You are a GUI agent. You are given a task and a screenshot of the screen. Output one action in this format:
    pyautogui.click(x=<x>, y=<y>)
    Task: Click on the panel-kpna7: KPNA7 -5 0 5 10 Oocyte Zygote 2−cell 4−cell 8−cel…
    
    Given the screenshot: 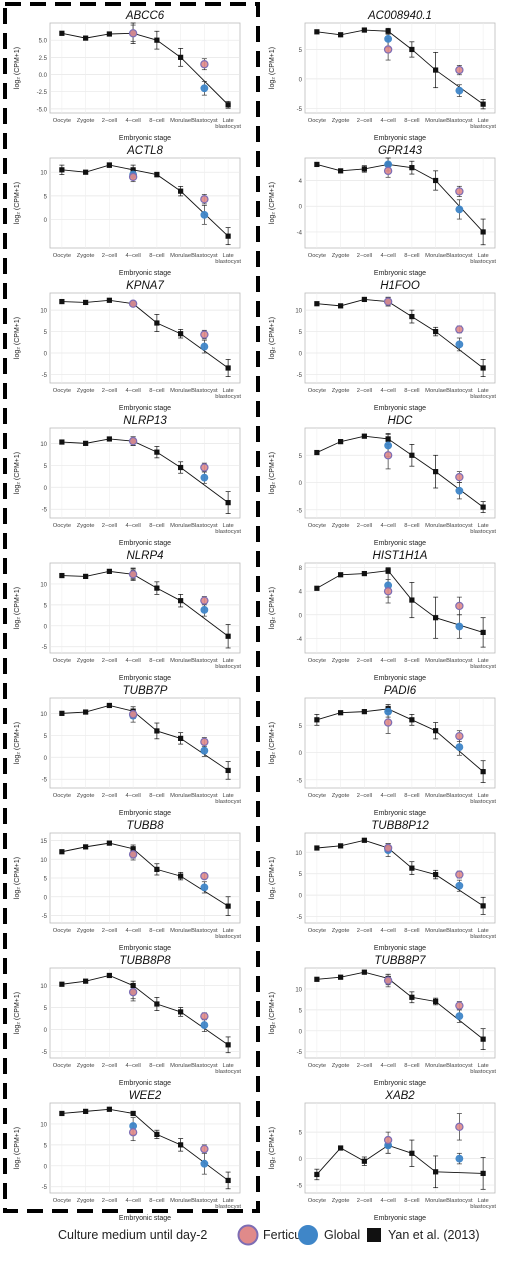 What is the action you would take?
    pyautogui.click(x=127, y=346)
    